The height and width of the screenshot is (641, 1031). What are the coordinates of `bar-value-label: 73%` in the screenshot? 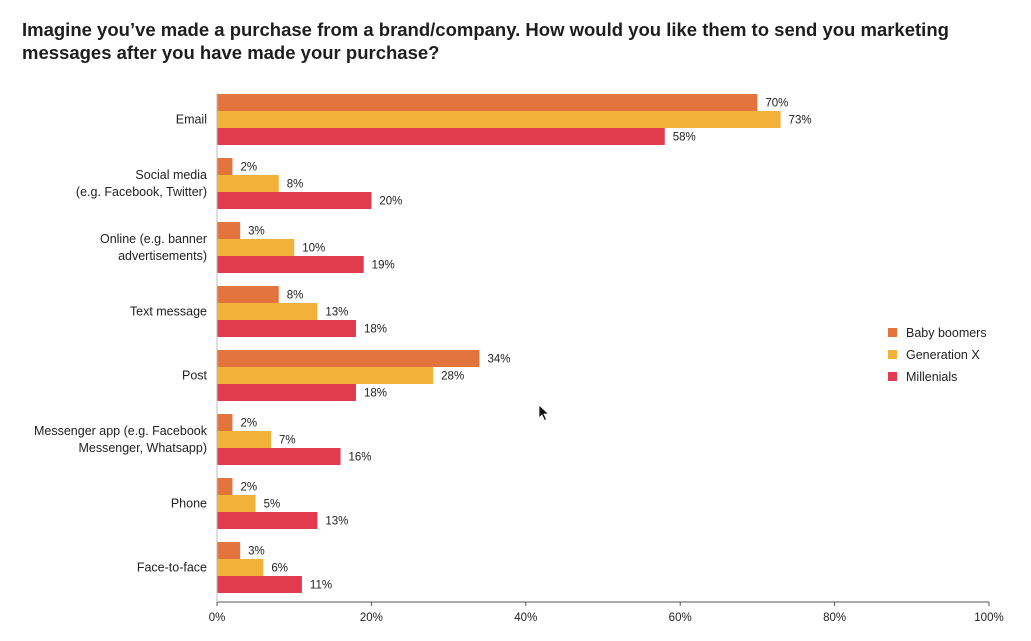 It's located at (800, 121).